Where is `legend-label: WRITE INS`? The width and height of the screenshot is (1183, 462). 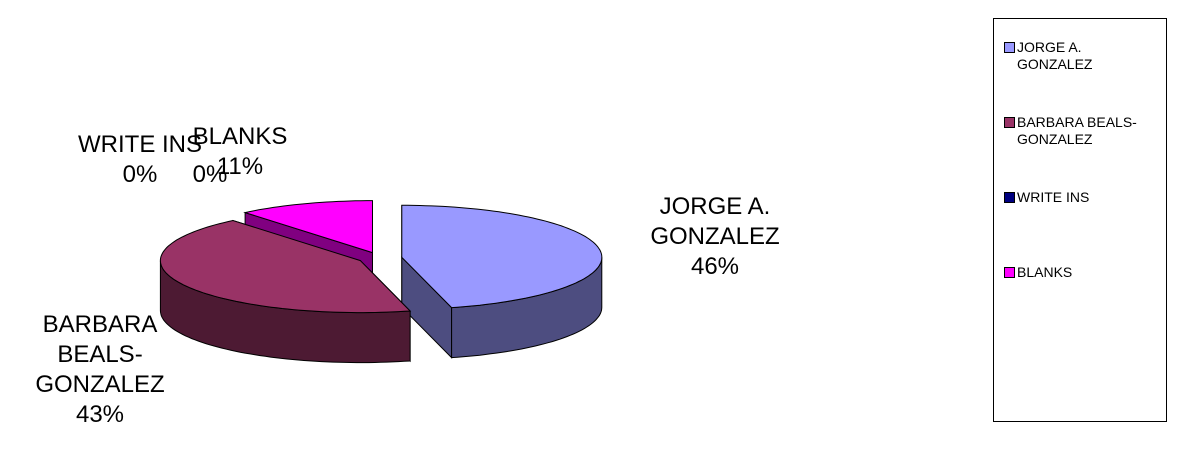 legend-label: WRITE INS is located at coordinates (1053, 197).